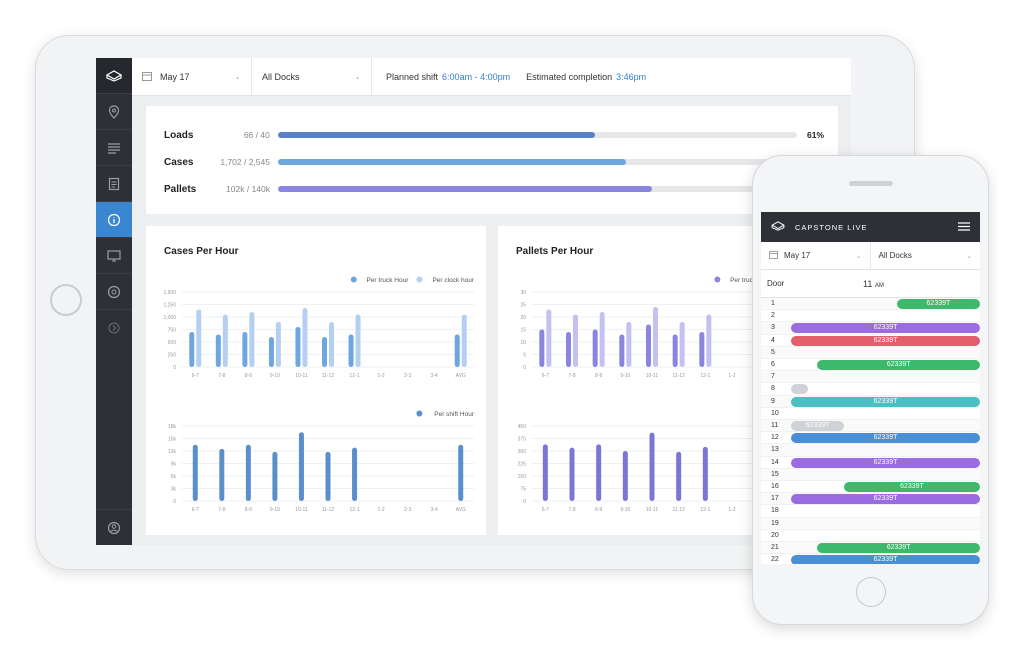 Image resolution: width=1024 pixels, height=657 pixels. What do you see at coordinates (175, 76) in the screenshot?
I see `date-value: May 17` at bounding box center [175, 76].